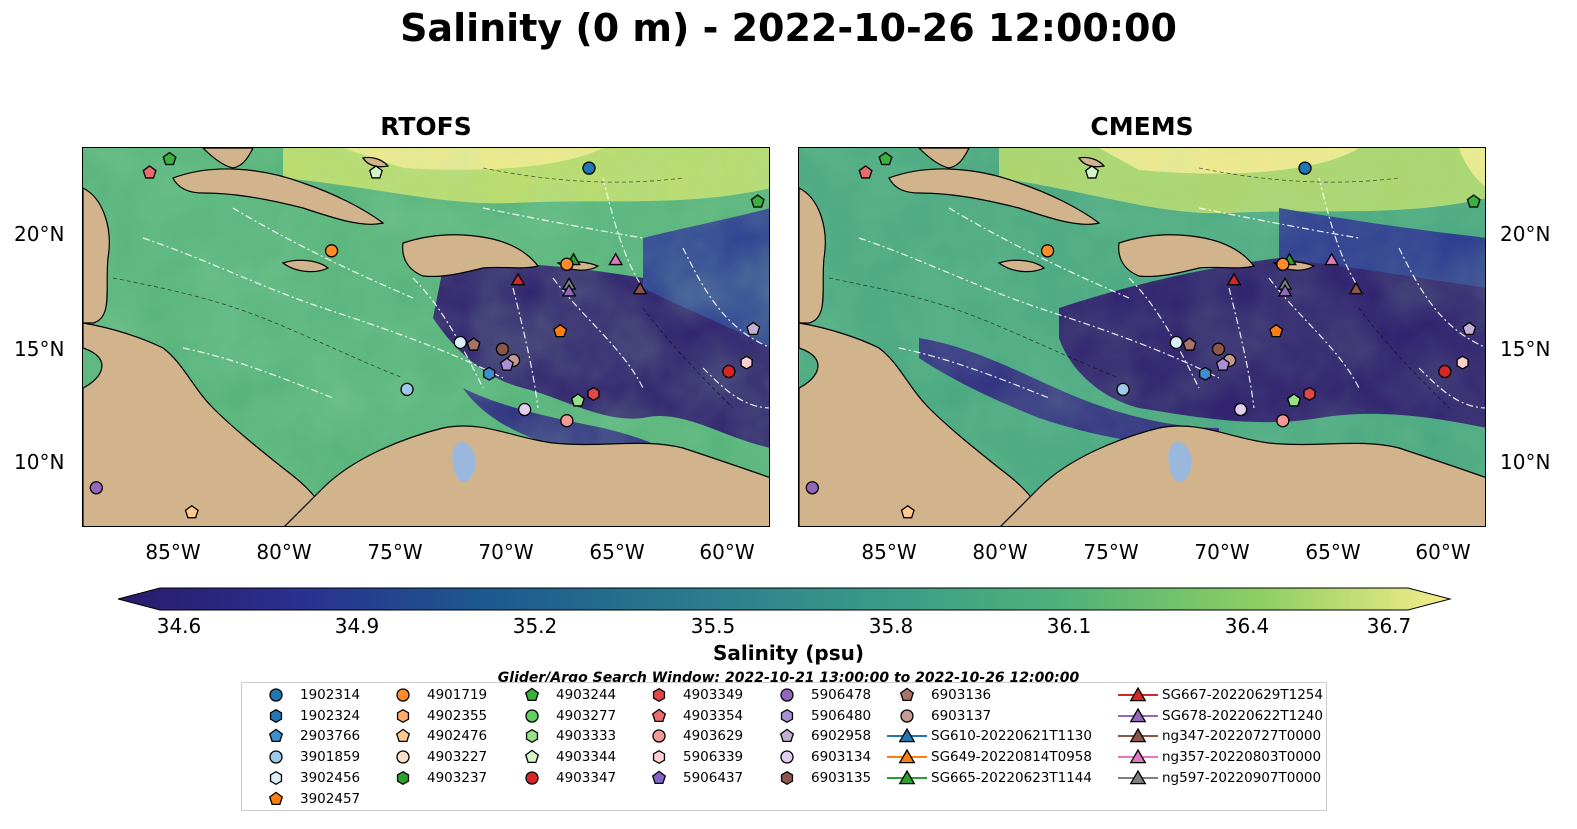 This screenshot has width=1577, height=829. What do you see at coordinates (586, 777) in the screenshot?
I see `legend-label: 4903347` at bounding box center [586, 777].